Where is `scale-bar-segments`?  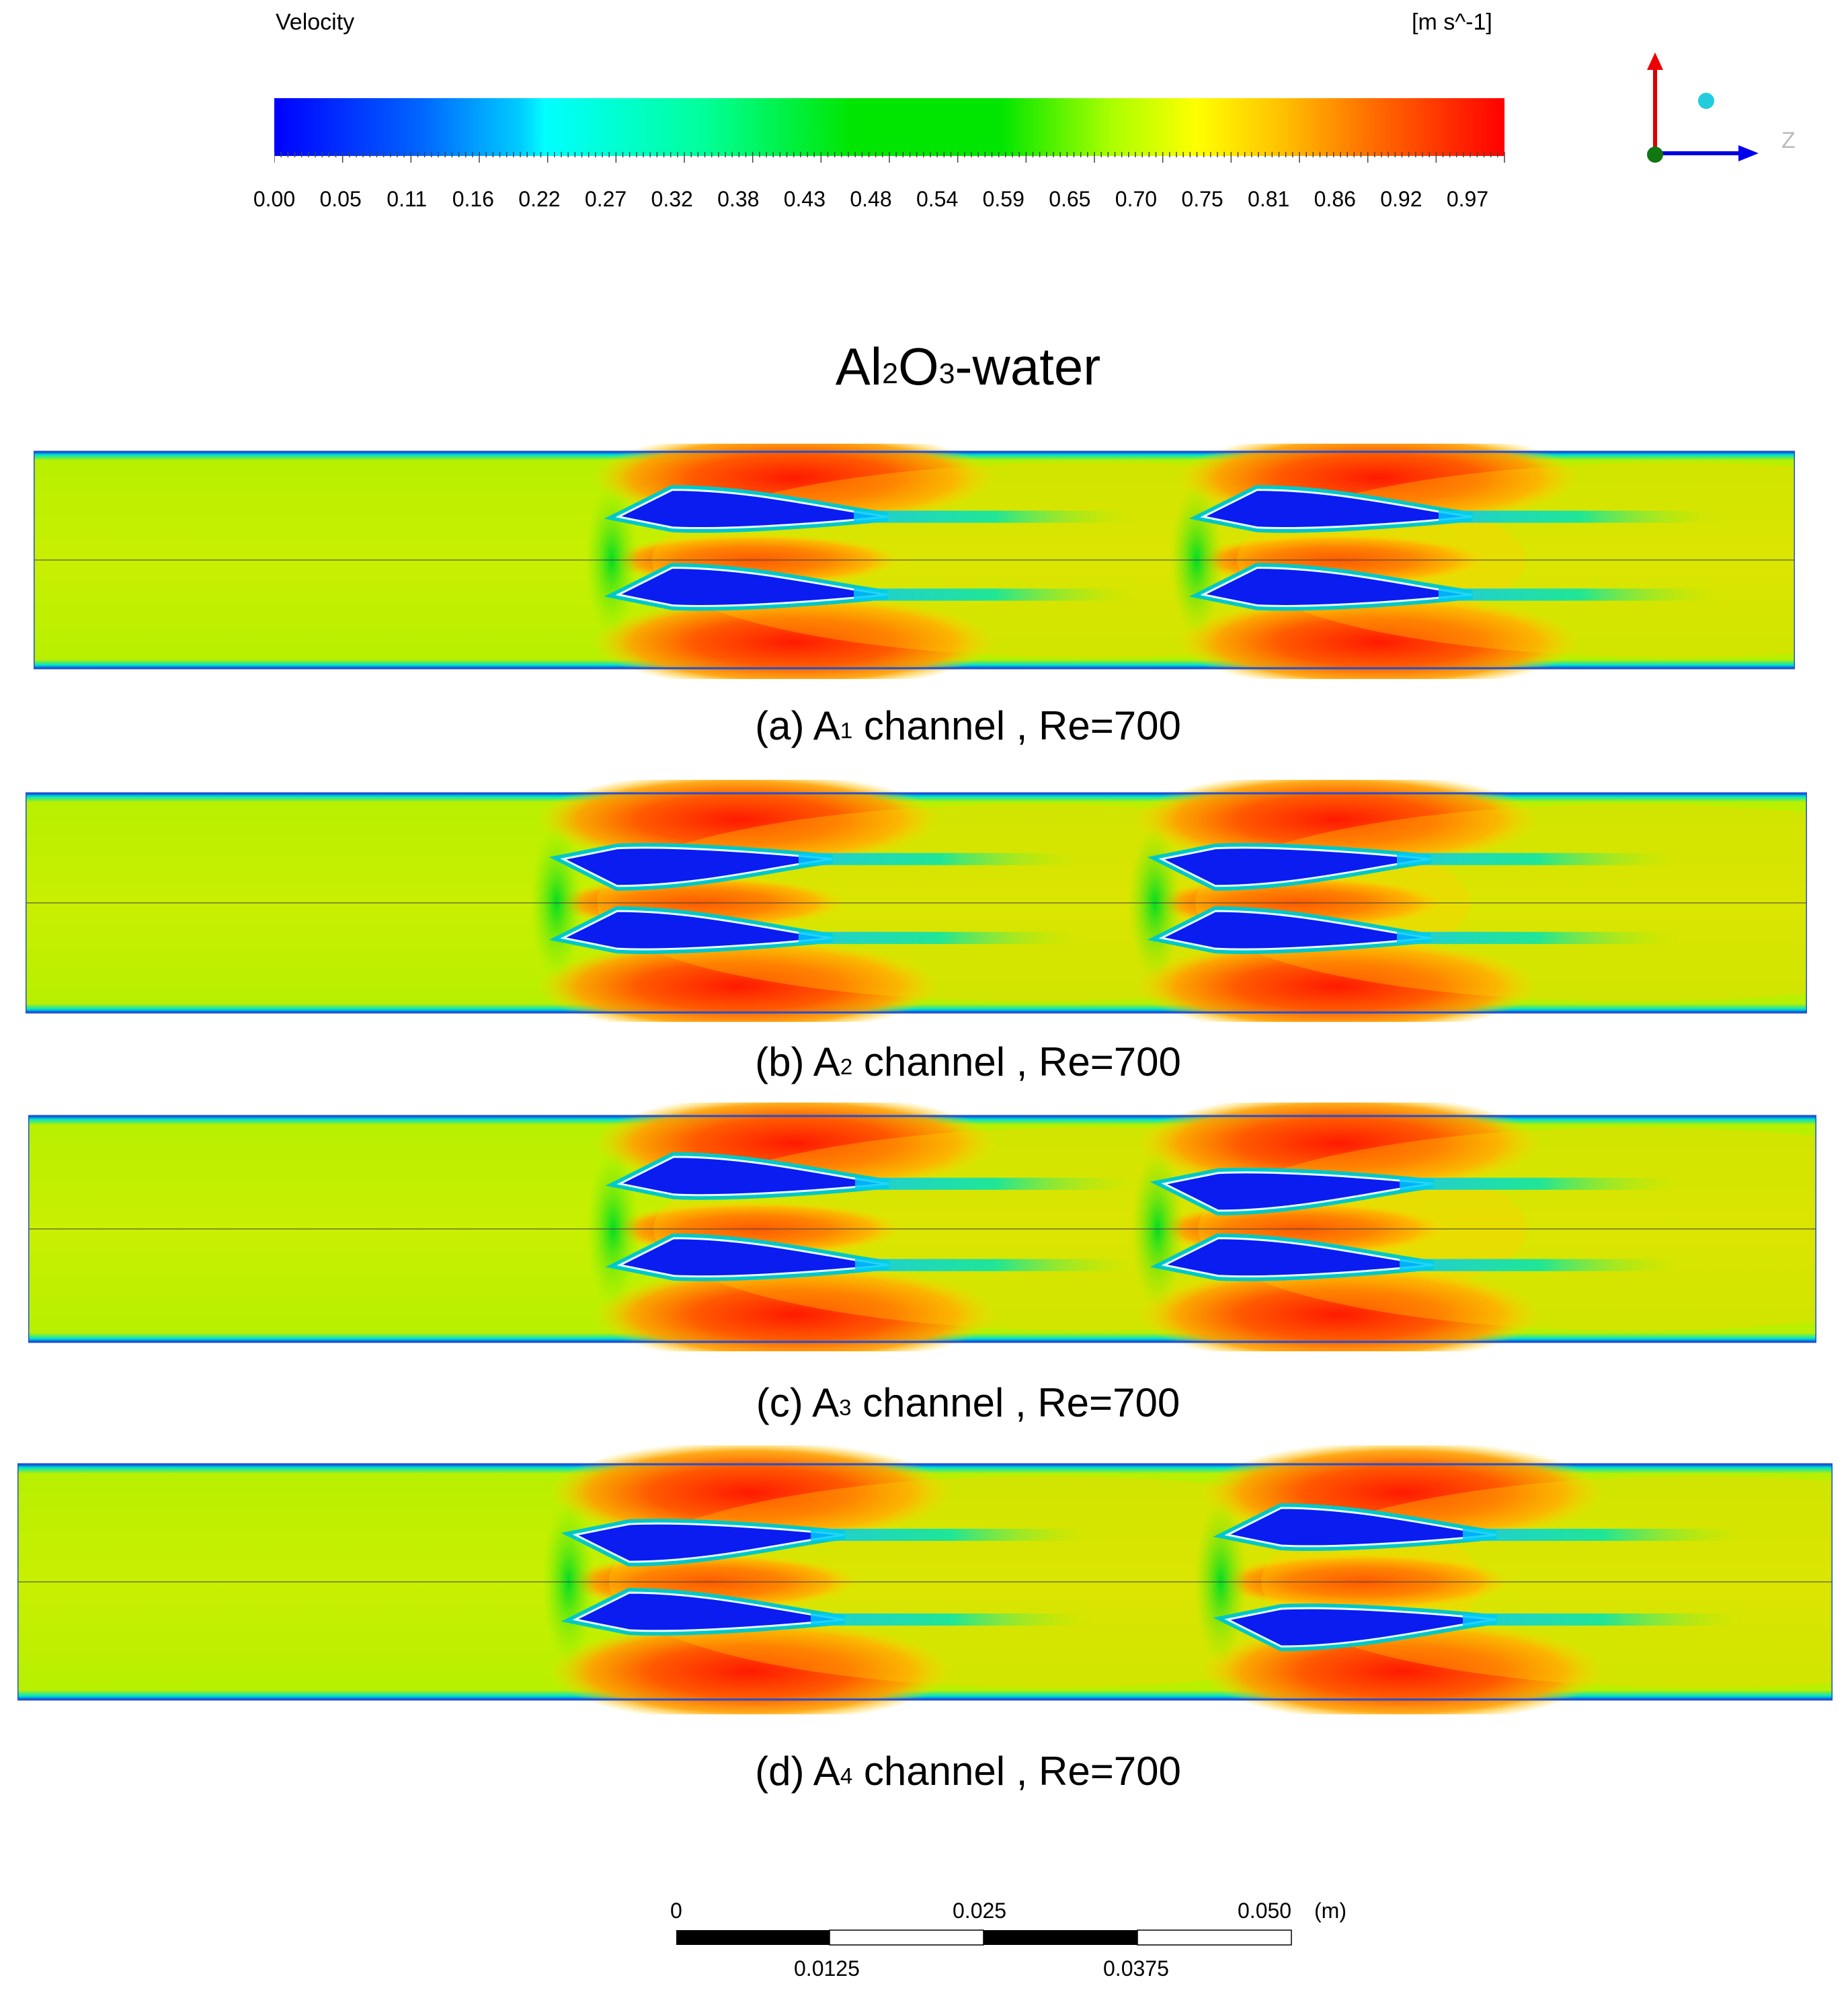
scale-bar-segments is located at coordinates (984, 1938).